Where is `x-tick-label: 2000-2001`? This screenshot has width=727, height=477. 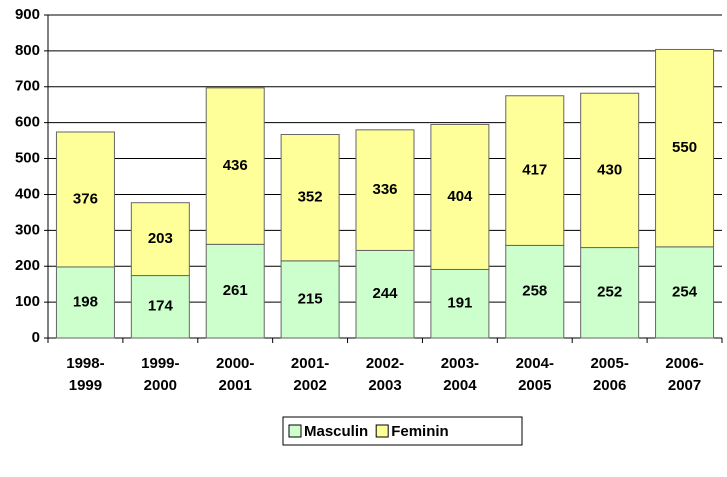 x-tick-label: 2000-2001 is located at coordinates (235, 374).